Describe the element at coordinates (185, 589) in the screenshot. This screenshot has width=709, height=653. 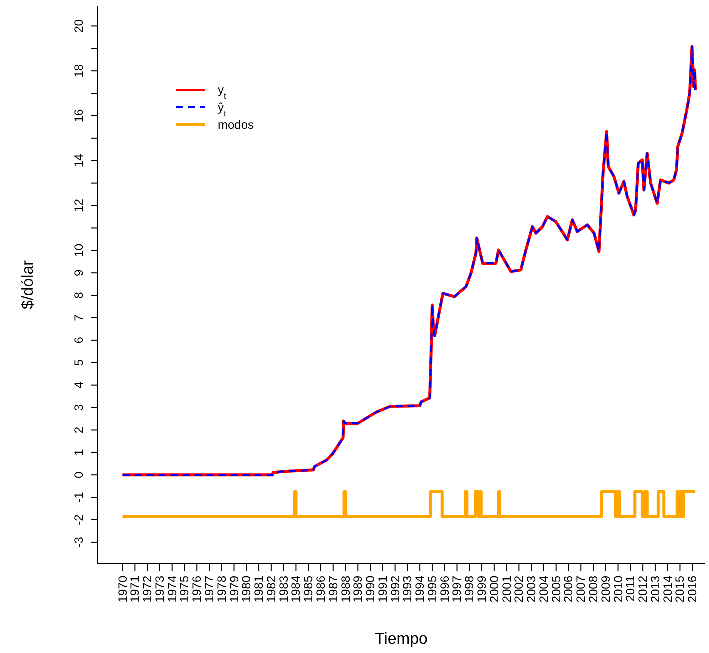
I see `x-tick-label: 1975` at that location.